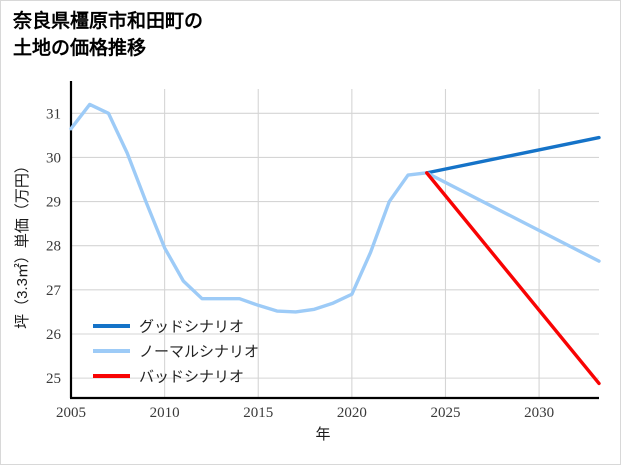 This screenshot has width=621, height=465. What do you see at coordinates (53, 203) in the screenshot?
I see `y-axis-tick-label: 29` at bounding box center [53, 203].